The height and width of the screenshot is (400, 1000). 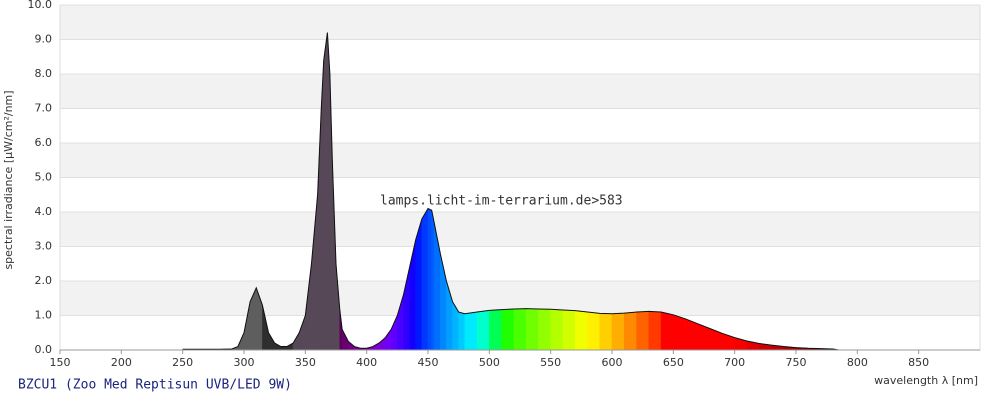 I want to click on x-tick-label: 350, so click(x=305, y=362).